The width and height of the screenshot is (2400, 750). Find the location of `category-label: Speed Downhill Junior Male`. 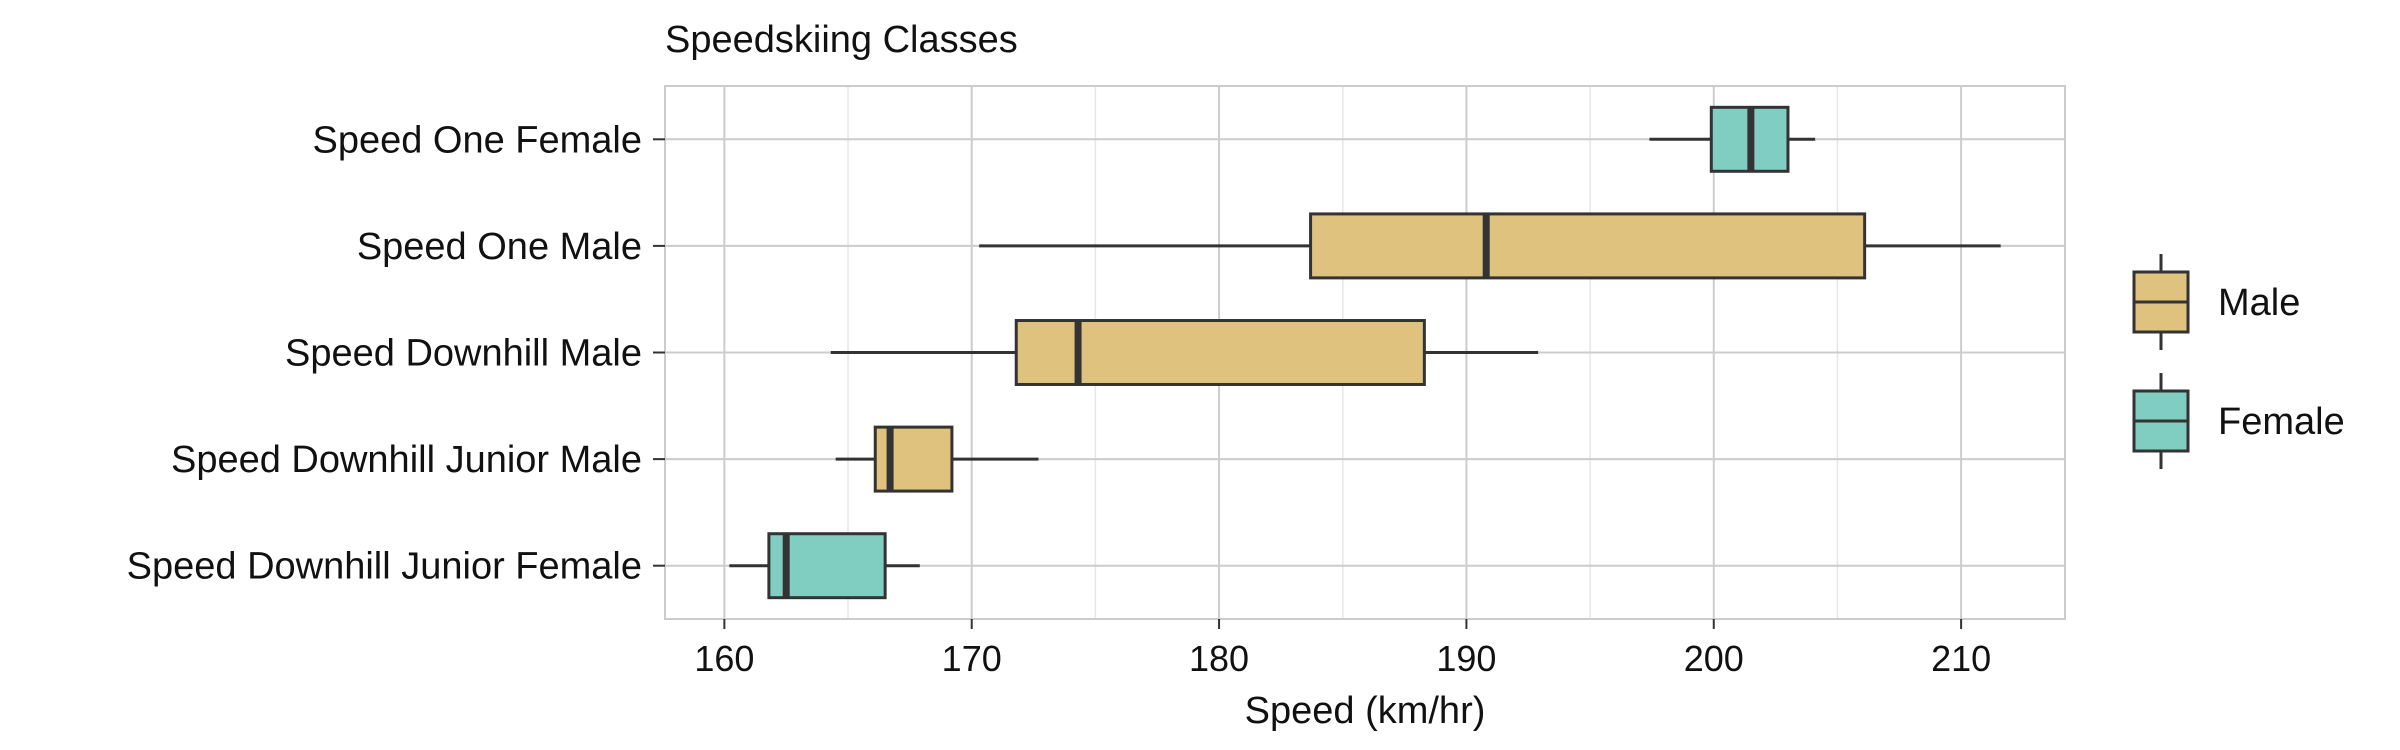

category-label: Speed Downhill Junior Male is located at coordinates (406, 460).